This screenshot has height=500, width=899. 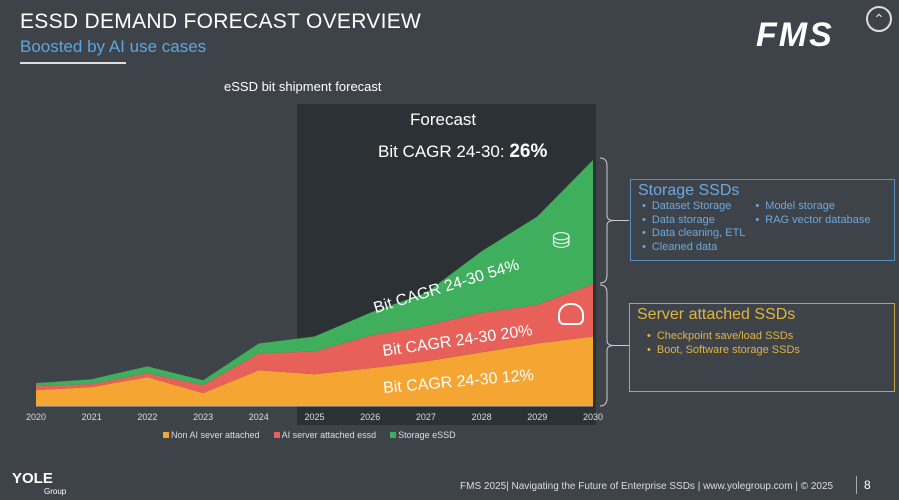 I want to click on forecast-cagr-value: 26%, so click(x=528, y=151).